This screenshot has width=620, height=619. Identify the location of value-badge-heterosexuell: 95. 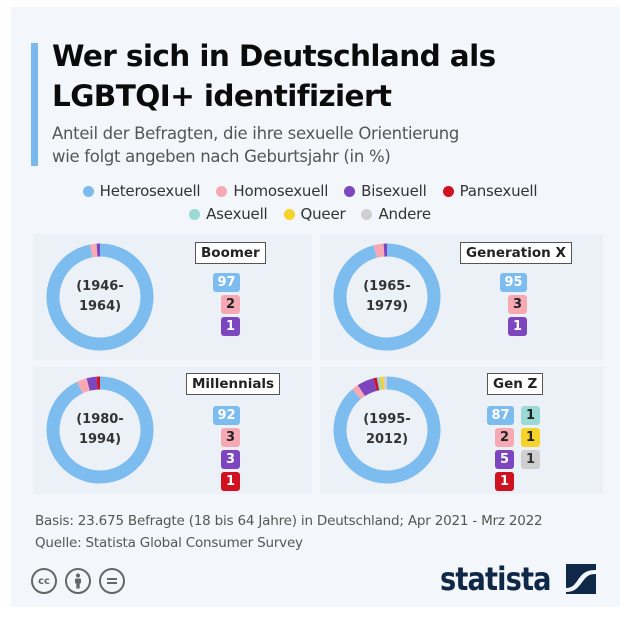
(513, 282).